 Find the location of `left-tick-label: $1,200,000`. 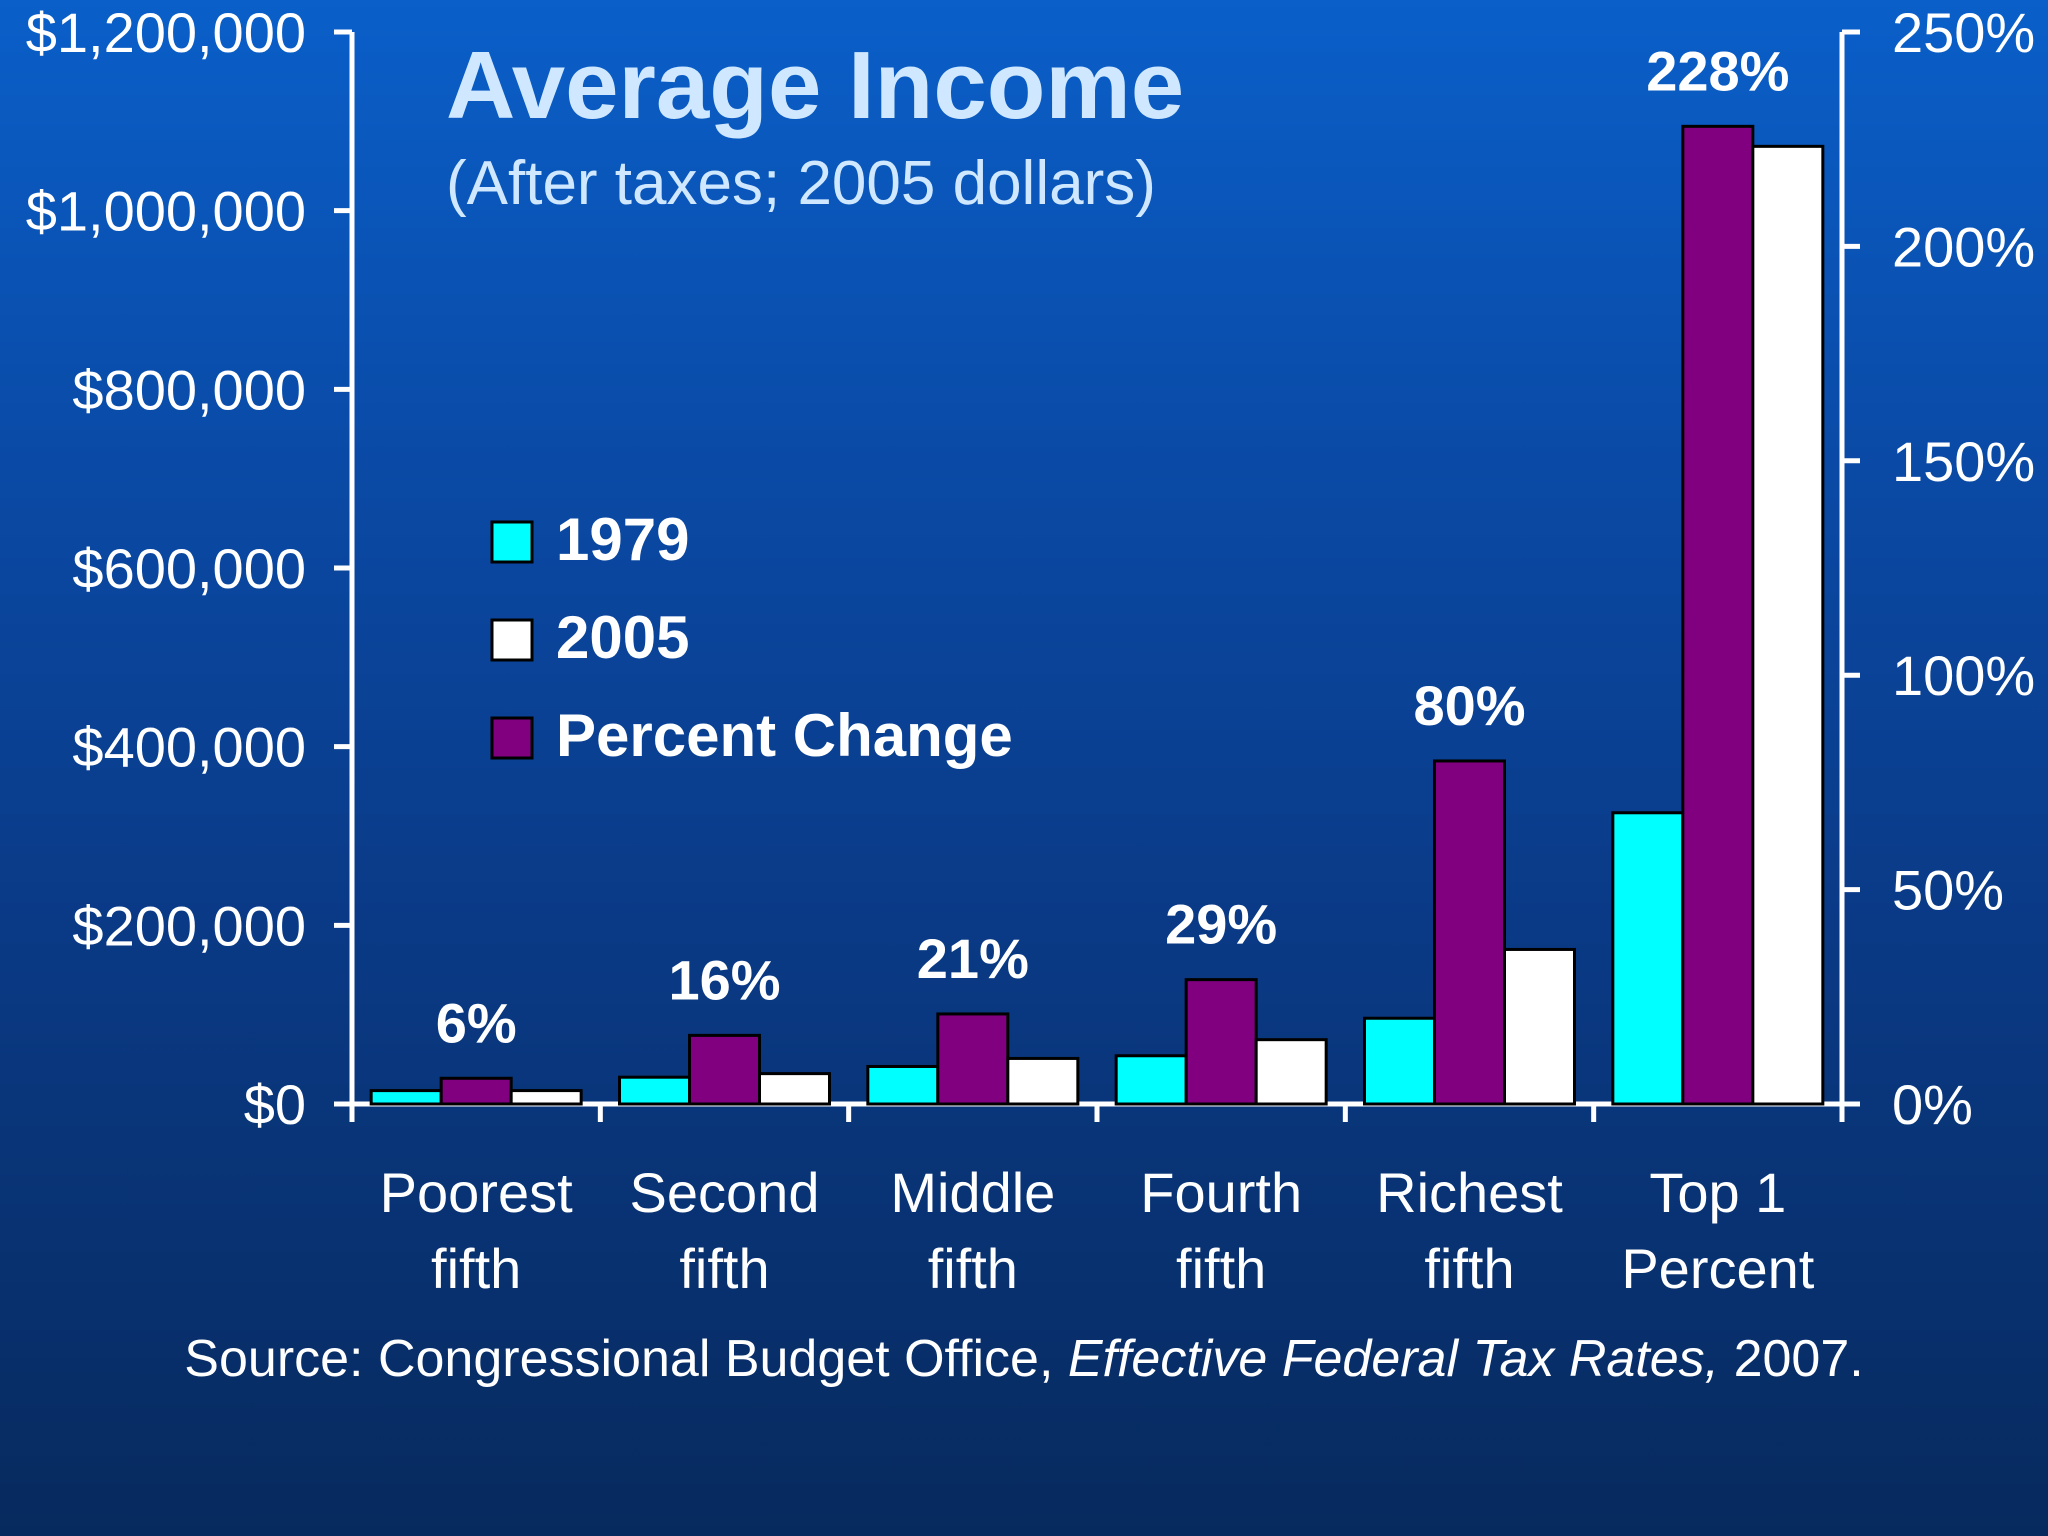

left-tick-label: $1,200,000 is located at coordinates (166, 32).